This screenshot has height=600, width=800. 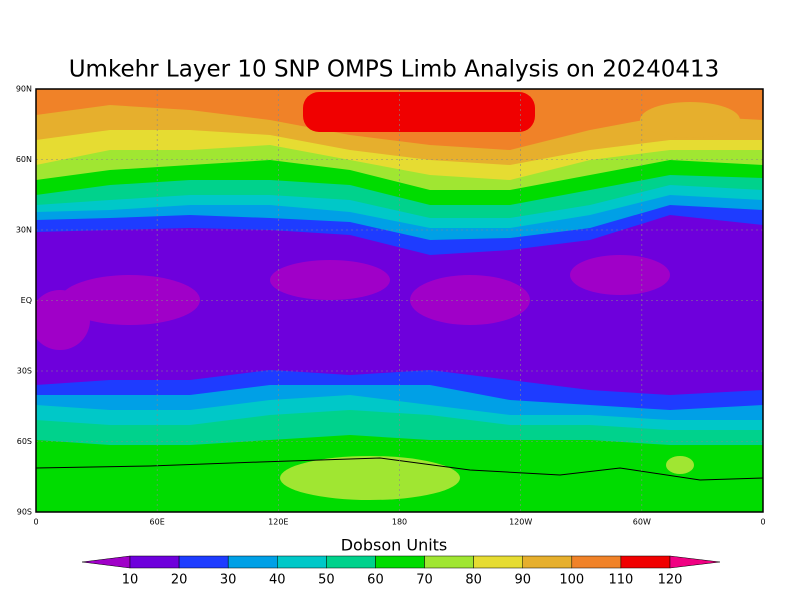 I want to click on y-tick-label: EQ, so click(x=26, y=300).